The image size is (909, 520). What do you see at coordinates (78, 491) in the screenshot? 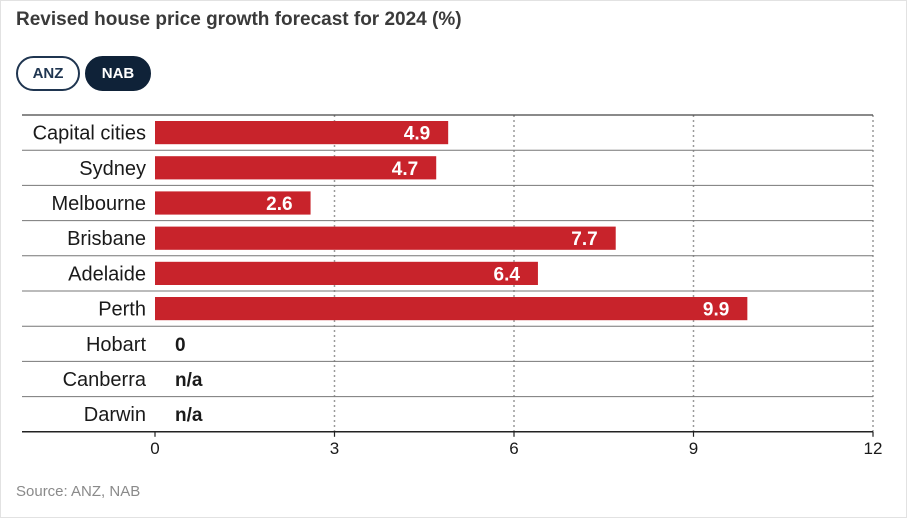
I see `source-note: Source: ANZ, NAB` at bounding box center [78, 491].